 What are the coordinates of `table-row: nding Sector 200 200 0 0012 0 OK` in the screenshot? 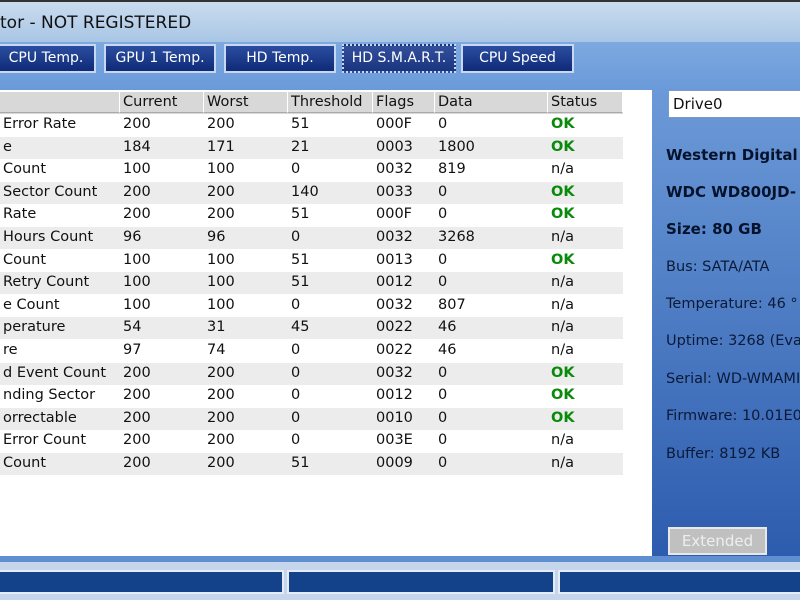 It's located at (311, 396).